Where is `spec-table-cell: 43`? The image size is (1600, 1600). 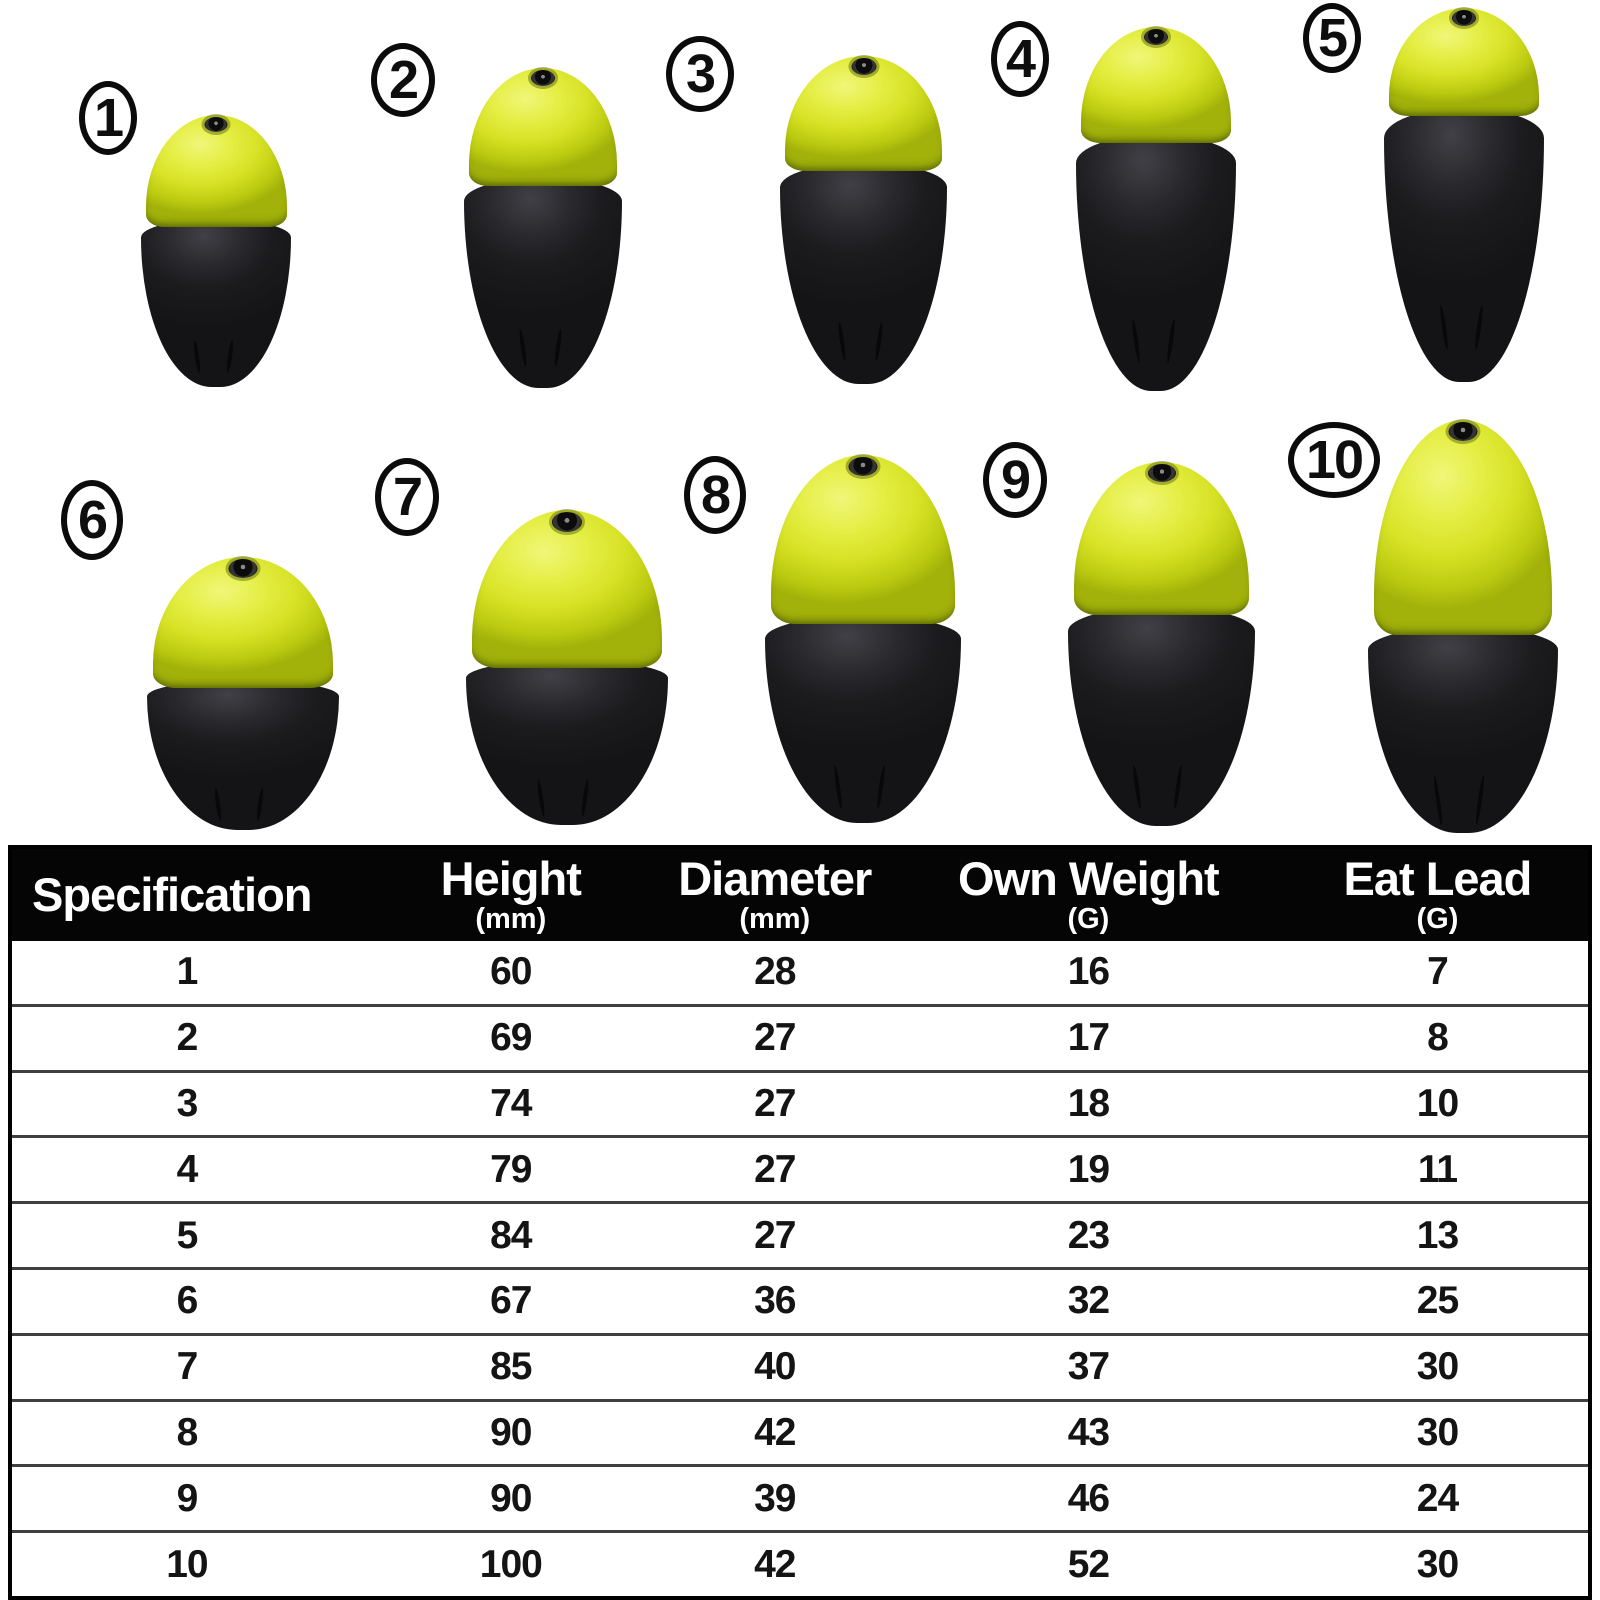 spec-table-cell: 43 is located at coordinates (1088, 1432).